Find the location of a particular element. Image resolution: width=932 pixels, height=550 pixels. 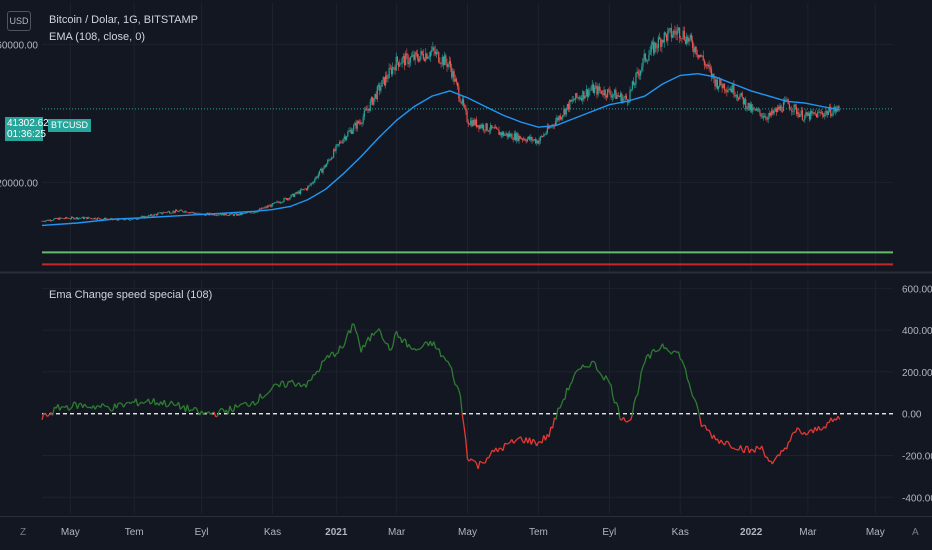

time-tick-label: Mar is located at coordinates (808, 532).